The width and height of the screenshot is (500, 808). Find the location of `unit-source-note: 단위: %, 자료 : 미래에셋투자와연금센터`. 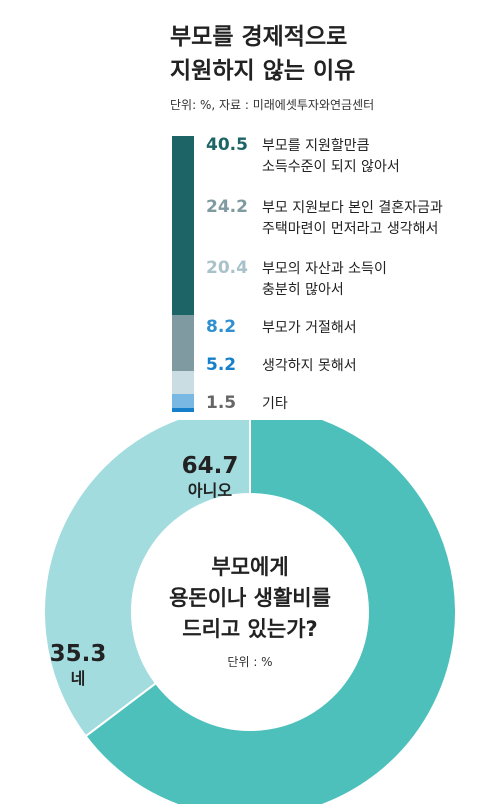

unit-source-note: 단위: %, 자료 : 미래에셋투자와연금센터 is located at coordinates (272, 105).